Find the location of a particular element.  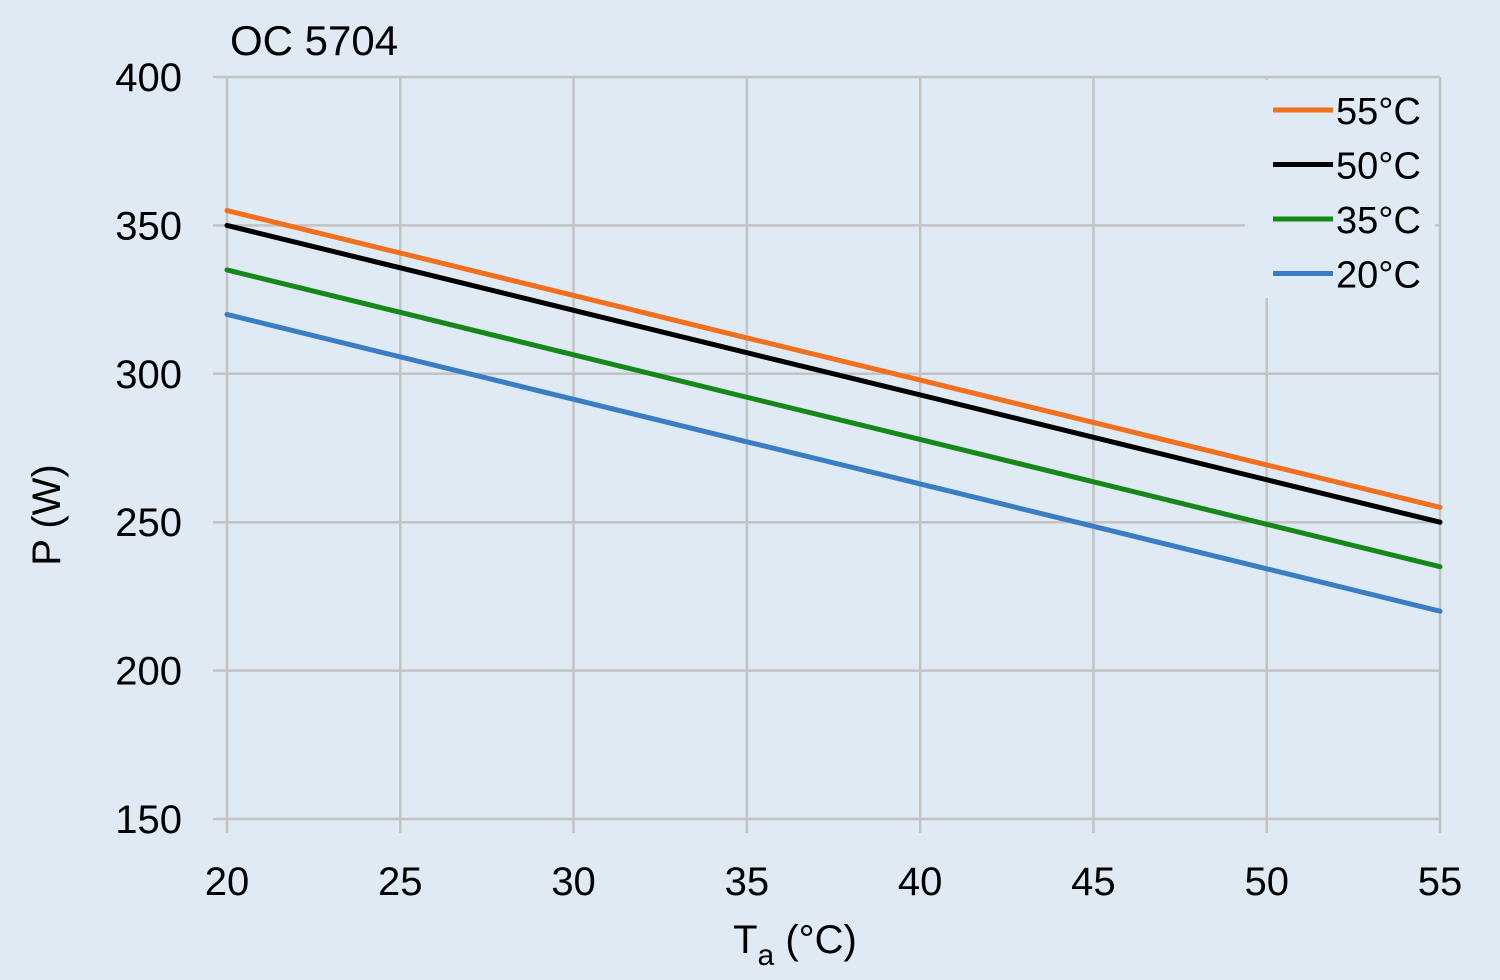

x-tick-label: 50 is located at coordinates (1266, 882).